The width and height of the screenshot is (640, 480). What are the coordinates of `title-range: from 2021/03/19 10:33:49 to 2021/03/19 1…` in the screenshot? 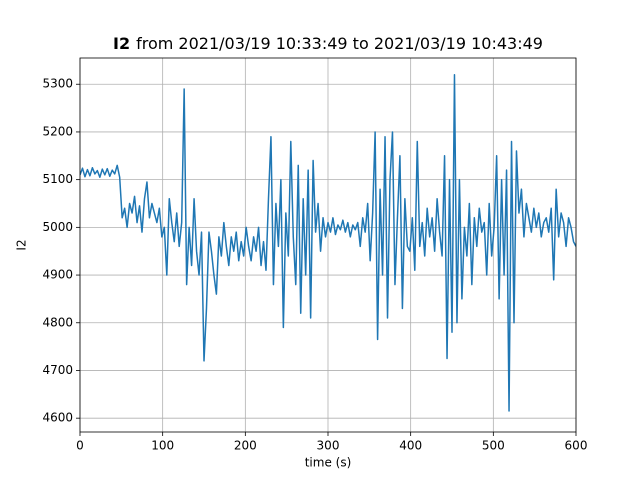 It's located at (339, 43).